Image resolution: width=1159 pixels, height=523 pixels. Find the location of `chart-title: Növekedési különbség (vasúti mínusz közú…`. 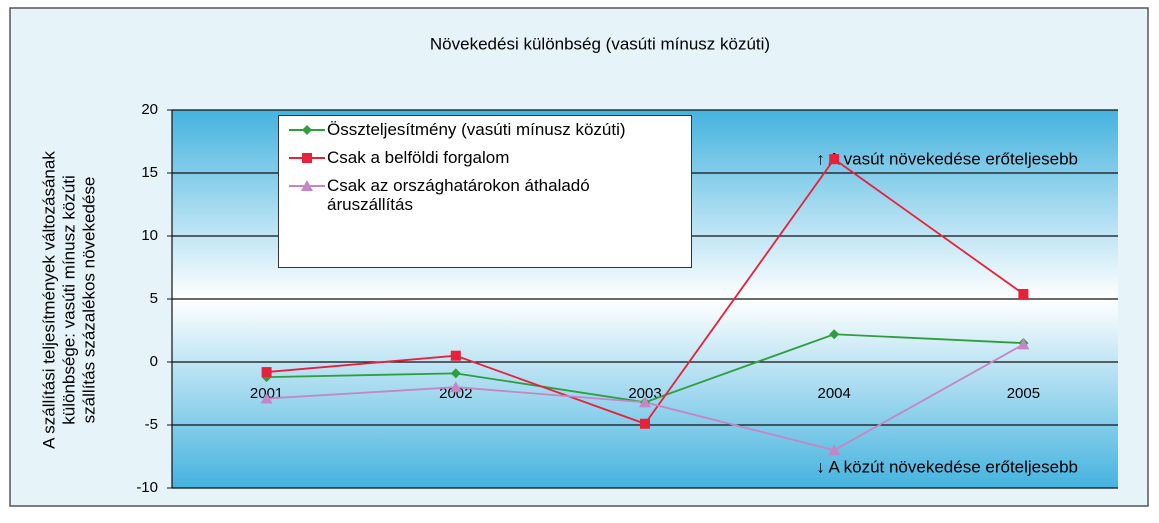

chart-title: Növekedési különbség (vasúti mínusz közú… is located at coordinates (600, 43).